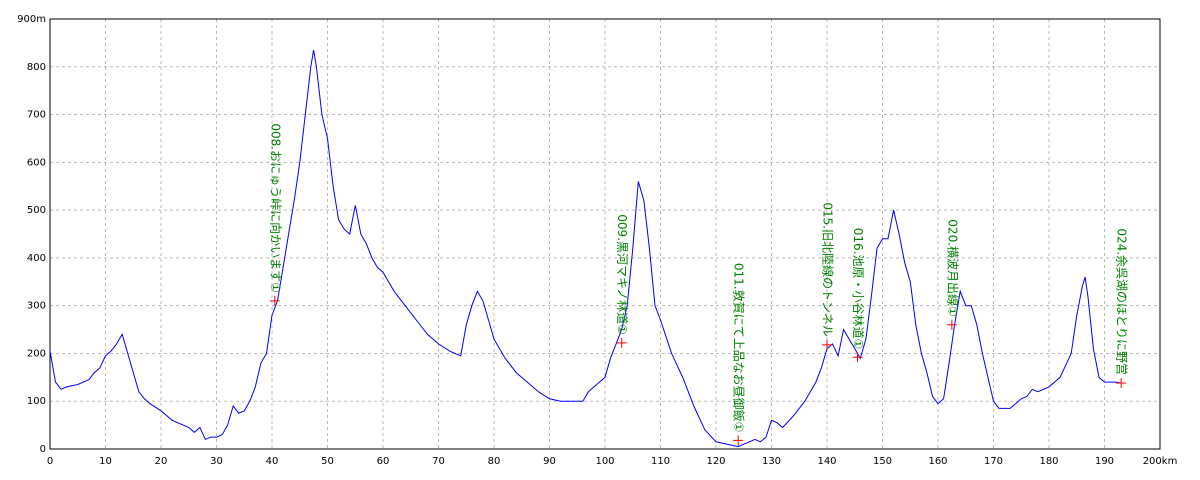 The width and height of the screenshot is (1200, 480). Describe the element at coordinates (937, 461) in the screenshot. I see `x-tick-label: 160` at that location.